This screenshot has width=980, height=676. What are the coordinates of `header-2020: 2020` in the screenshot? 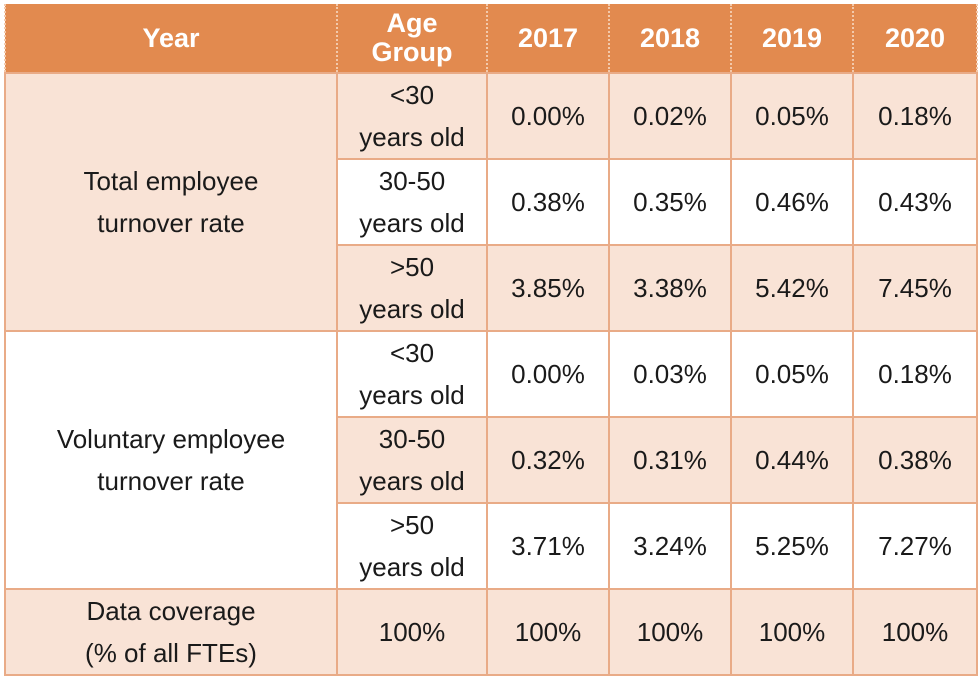 It's located at (915, 38).